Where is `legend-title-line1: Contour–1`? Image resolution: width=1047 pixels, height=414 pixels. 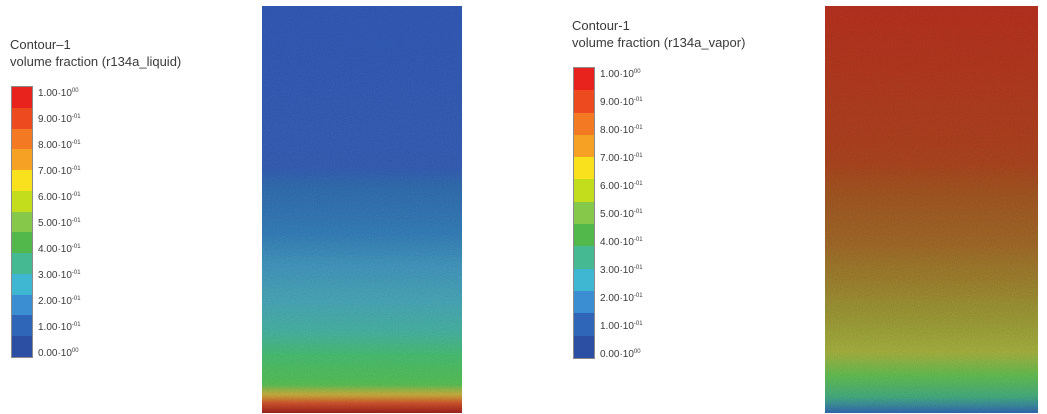
legend-title-line1: Contour–1 is located at coordinates (40, 44).